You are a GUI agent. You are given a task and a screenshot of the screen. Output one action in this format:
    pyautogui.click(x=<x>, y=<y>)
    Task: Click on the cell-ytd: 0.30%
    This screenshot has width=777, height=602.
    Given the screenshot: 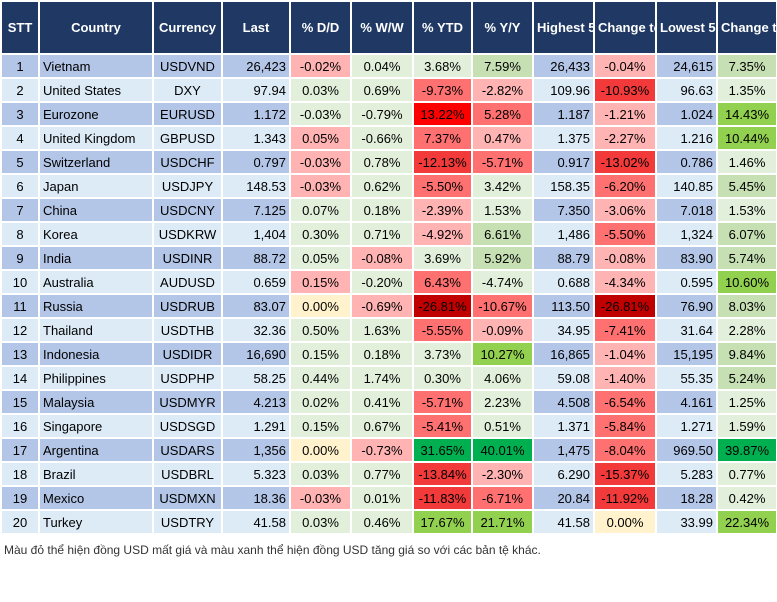 What is the action you would take?
    pyautogui.click(x=442, y=378)
    